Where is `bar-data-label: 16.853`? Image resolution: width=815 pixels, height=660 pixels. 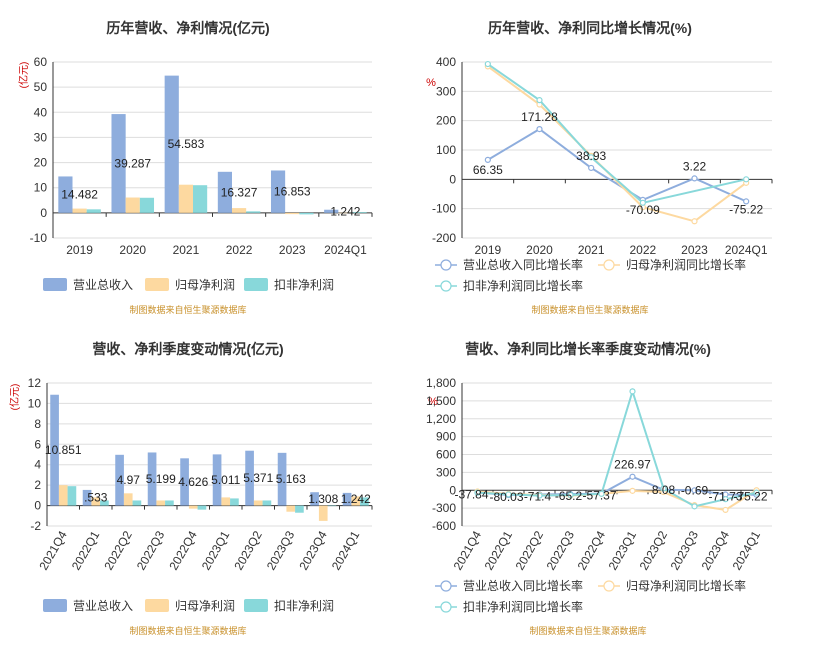 bar-data-label: 16.853 is located at coordinates (292, 192).